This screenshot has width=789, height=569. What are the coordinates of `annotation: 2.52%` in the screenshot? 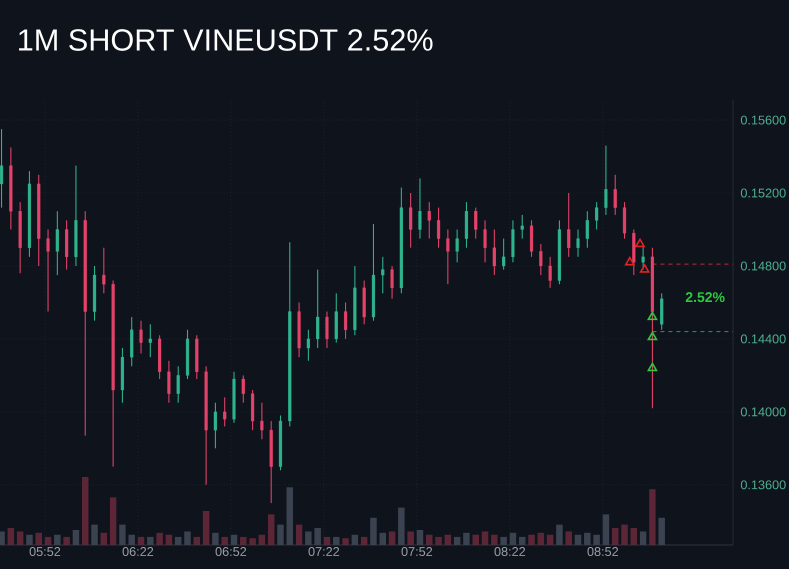 It's located at (705, 297).